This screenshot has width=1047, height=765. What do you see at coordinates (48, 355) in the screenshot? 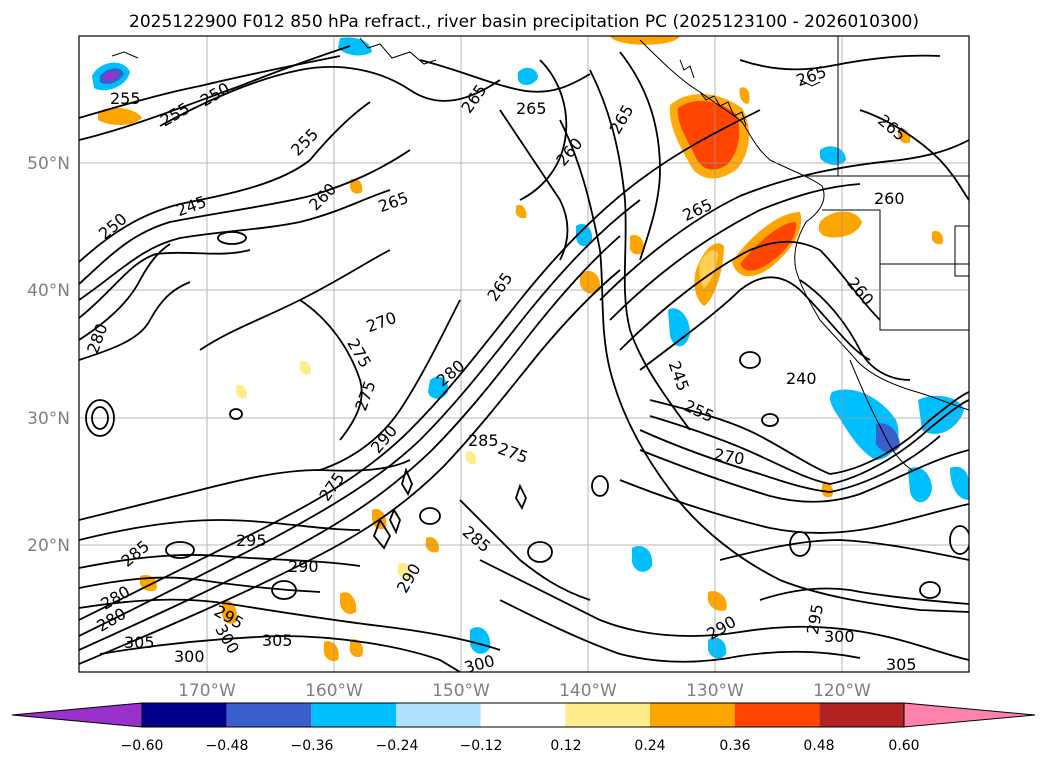
I see `latitude-labels: 50°N 40°N 30°N 20°N` at bounding box center [48, 355].